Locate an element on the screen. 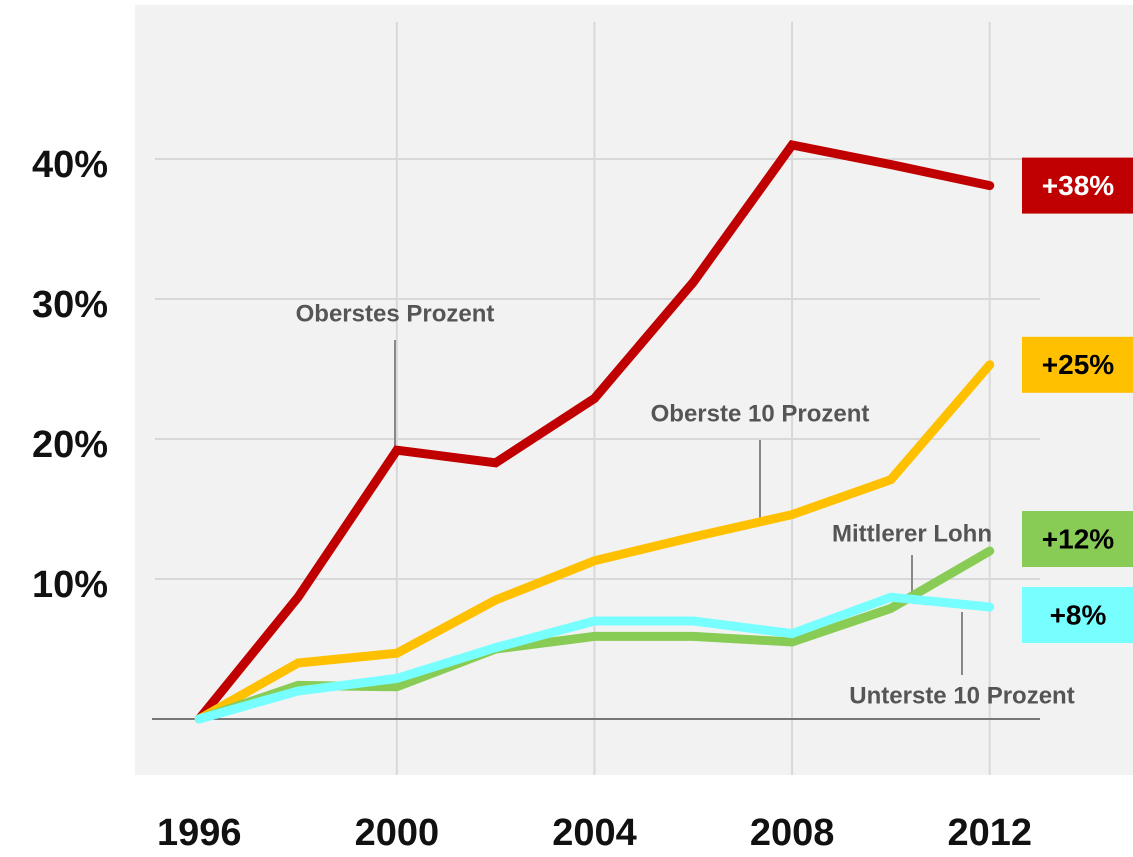  y-tick-label: 10% is located at coordinates (70, 585).